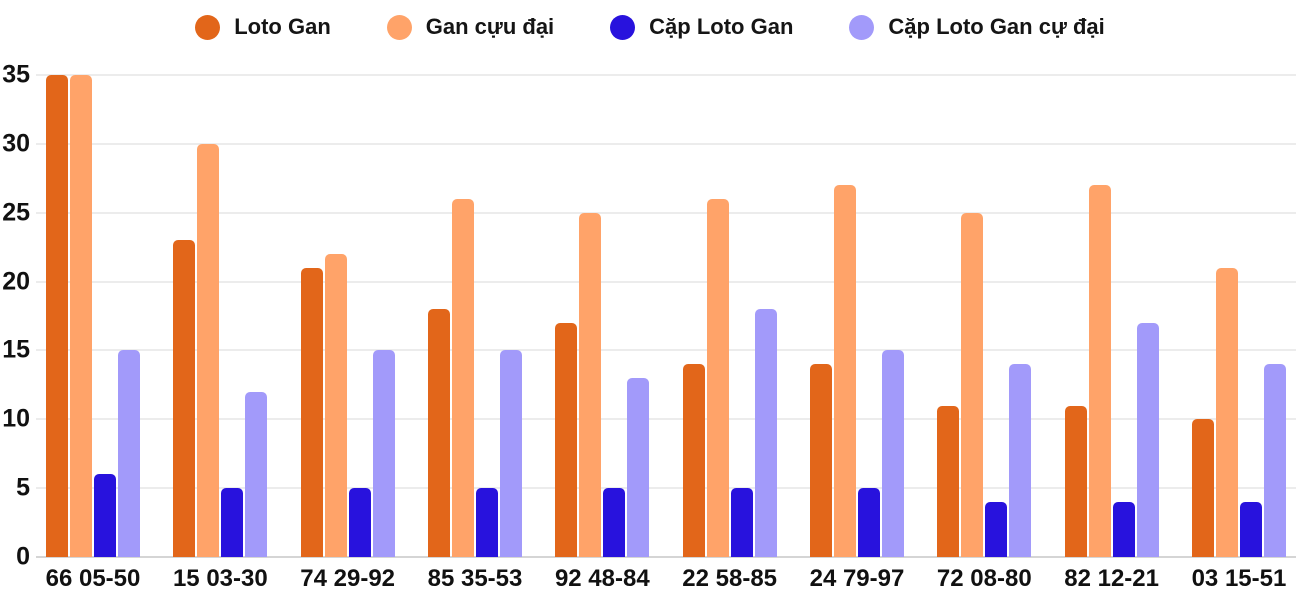  I want to click on x-axis-label-text: 22 58-85, so click(730, 578).